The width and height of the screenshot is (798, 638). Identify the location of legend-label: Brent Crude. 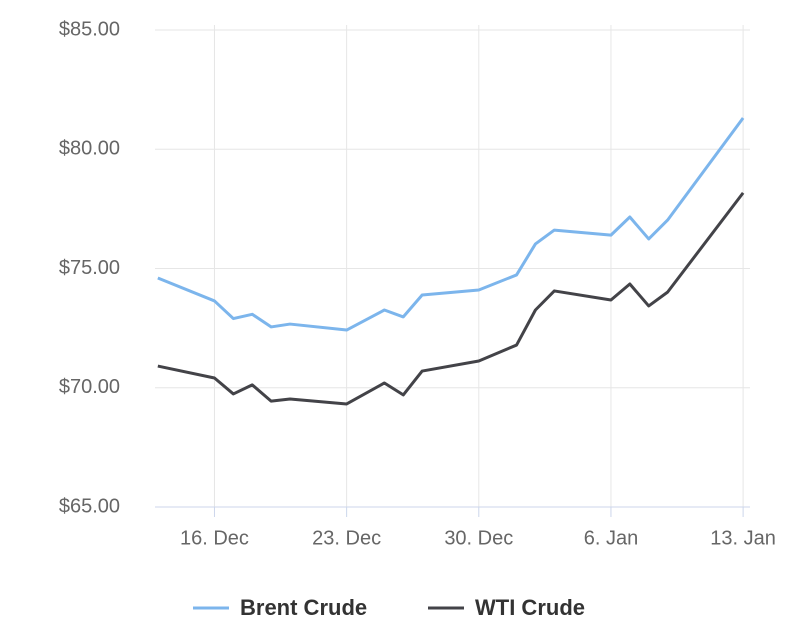
(303, 607).